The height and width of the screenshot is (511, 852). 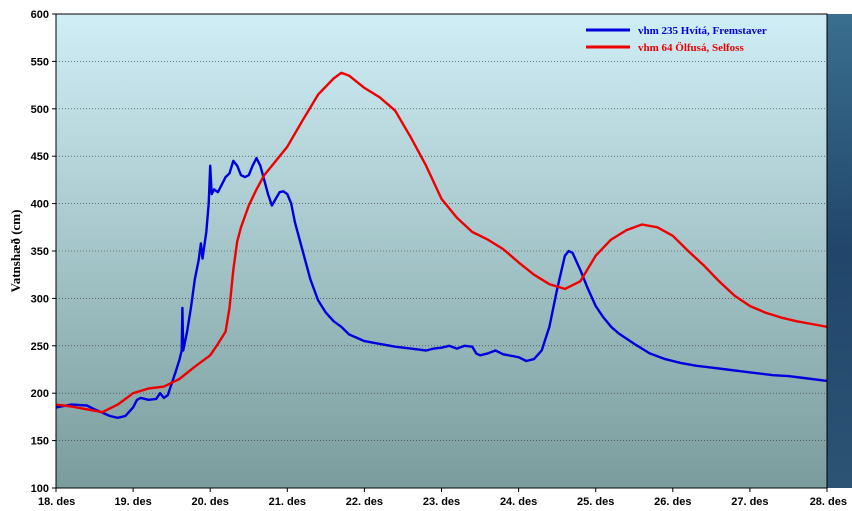 I want to click on x-tick-label: 23. des, so click(x=441, y=502).